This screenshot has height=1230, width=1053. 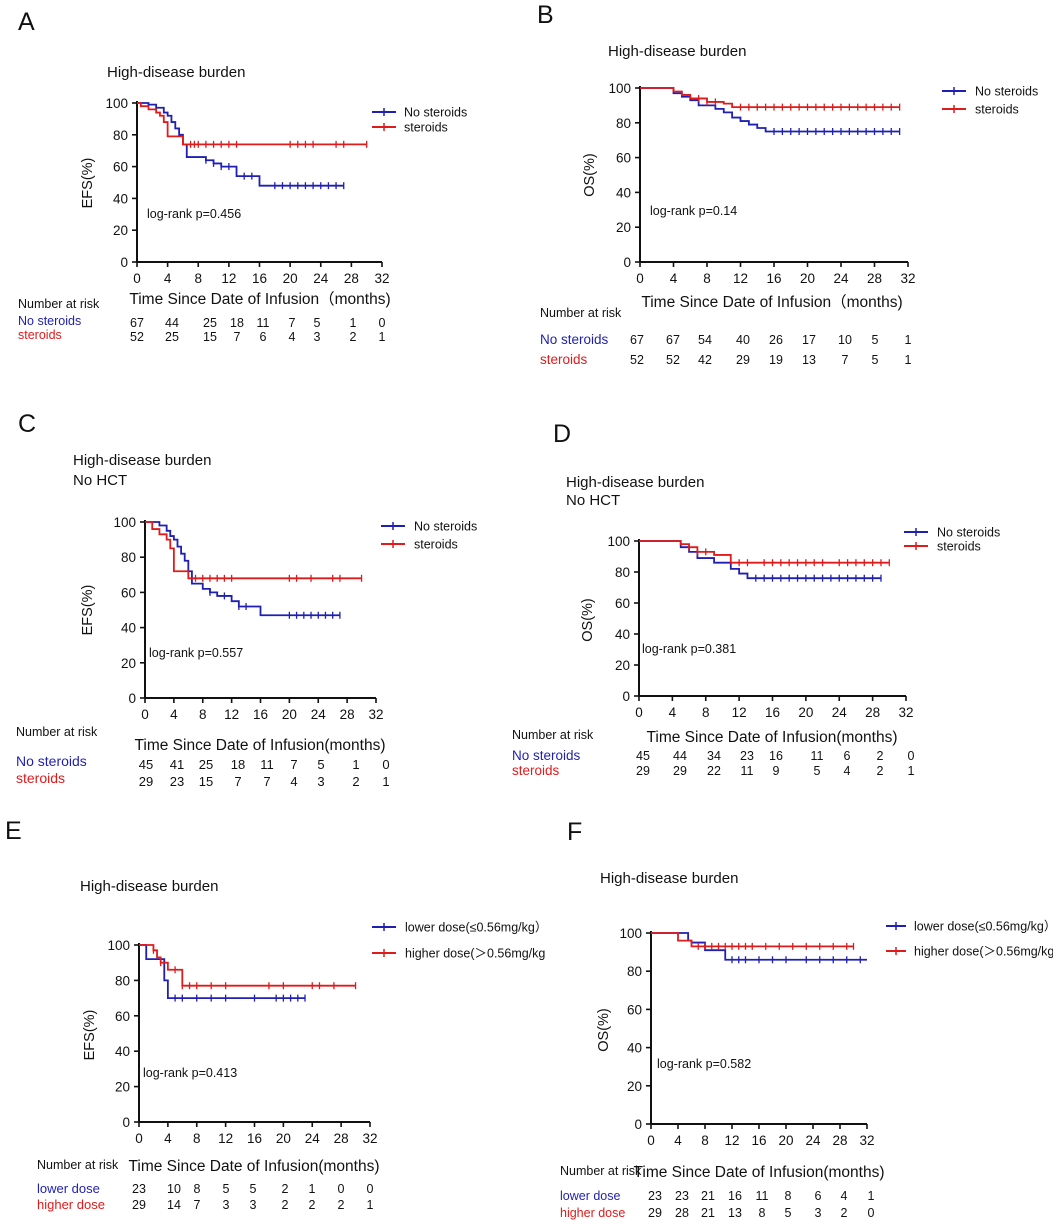 I want to click on risk-value: 54, so click(x=705, y=340).